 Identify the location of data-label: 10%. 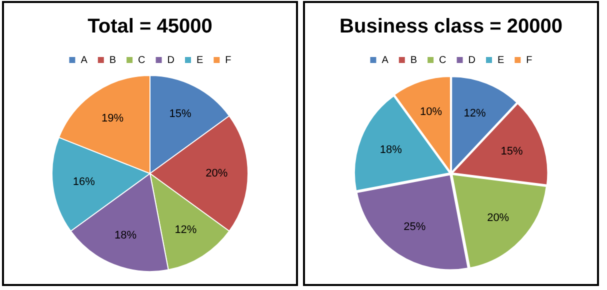
(431, 112).